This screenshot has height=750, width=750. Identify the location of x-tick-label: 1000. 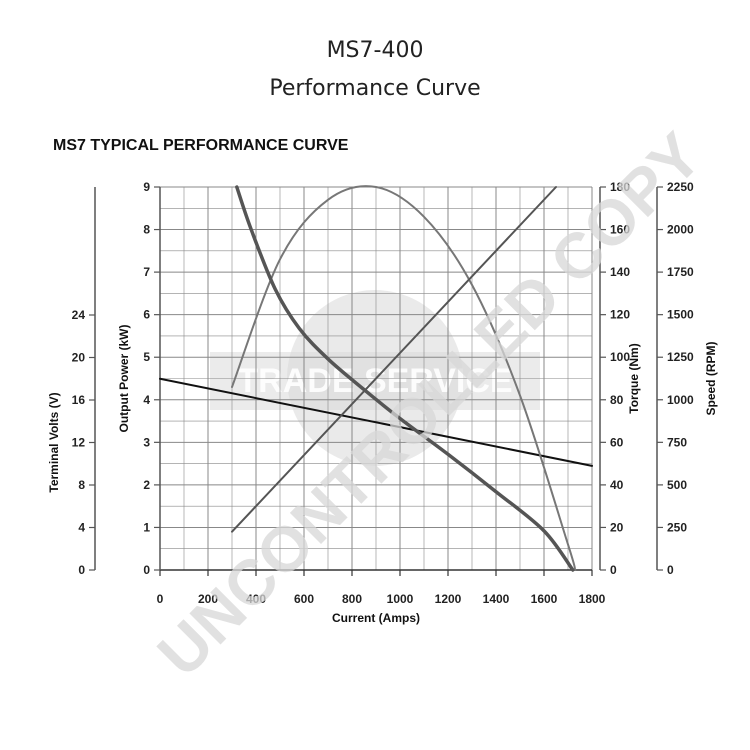
(400, 599).